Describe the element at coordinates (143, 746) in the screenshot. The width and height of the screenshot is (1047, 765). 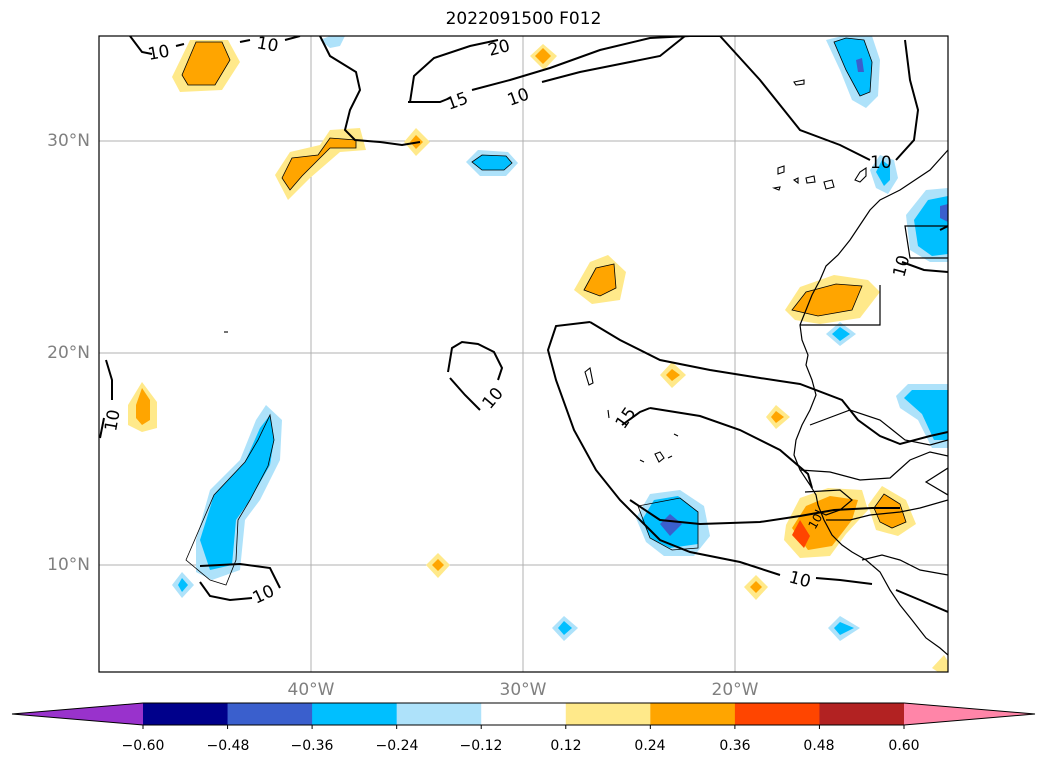
I see `colorbar-tick-label: −0.60` at that location.